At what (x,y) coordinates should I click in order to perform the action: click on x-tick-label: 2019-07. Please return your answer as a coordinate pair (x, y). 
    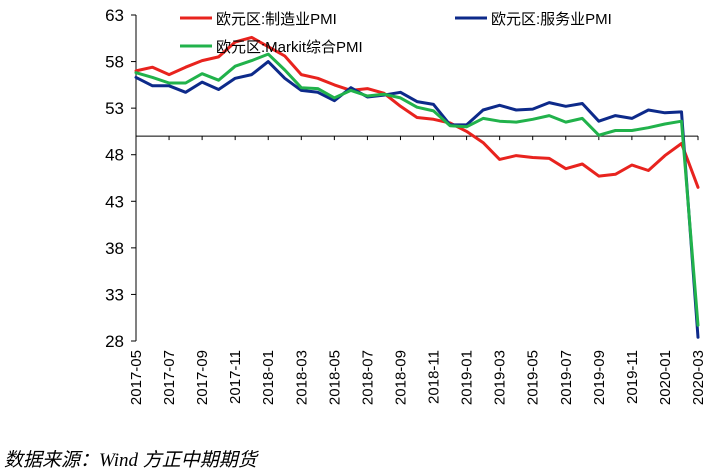
    Looking at the image, I should click on (566, 377).